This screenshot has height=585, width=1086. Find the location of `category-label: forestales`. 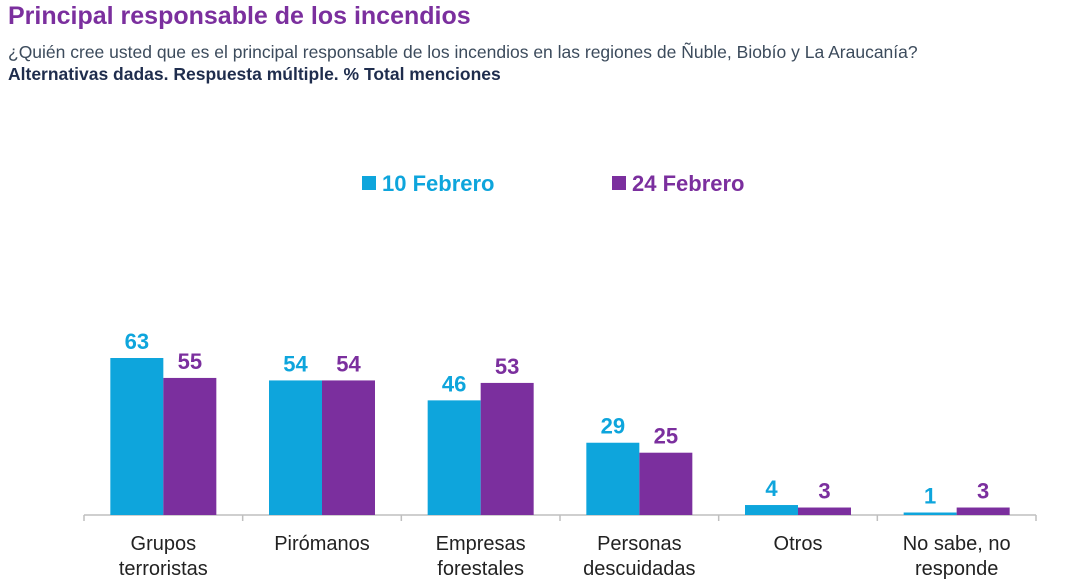

category-label: forestales is located at coordinates (480, 569).